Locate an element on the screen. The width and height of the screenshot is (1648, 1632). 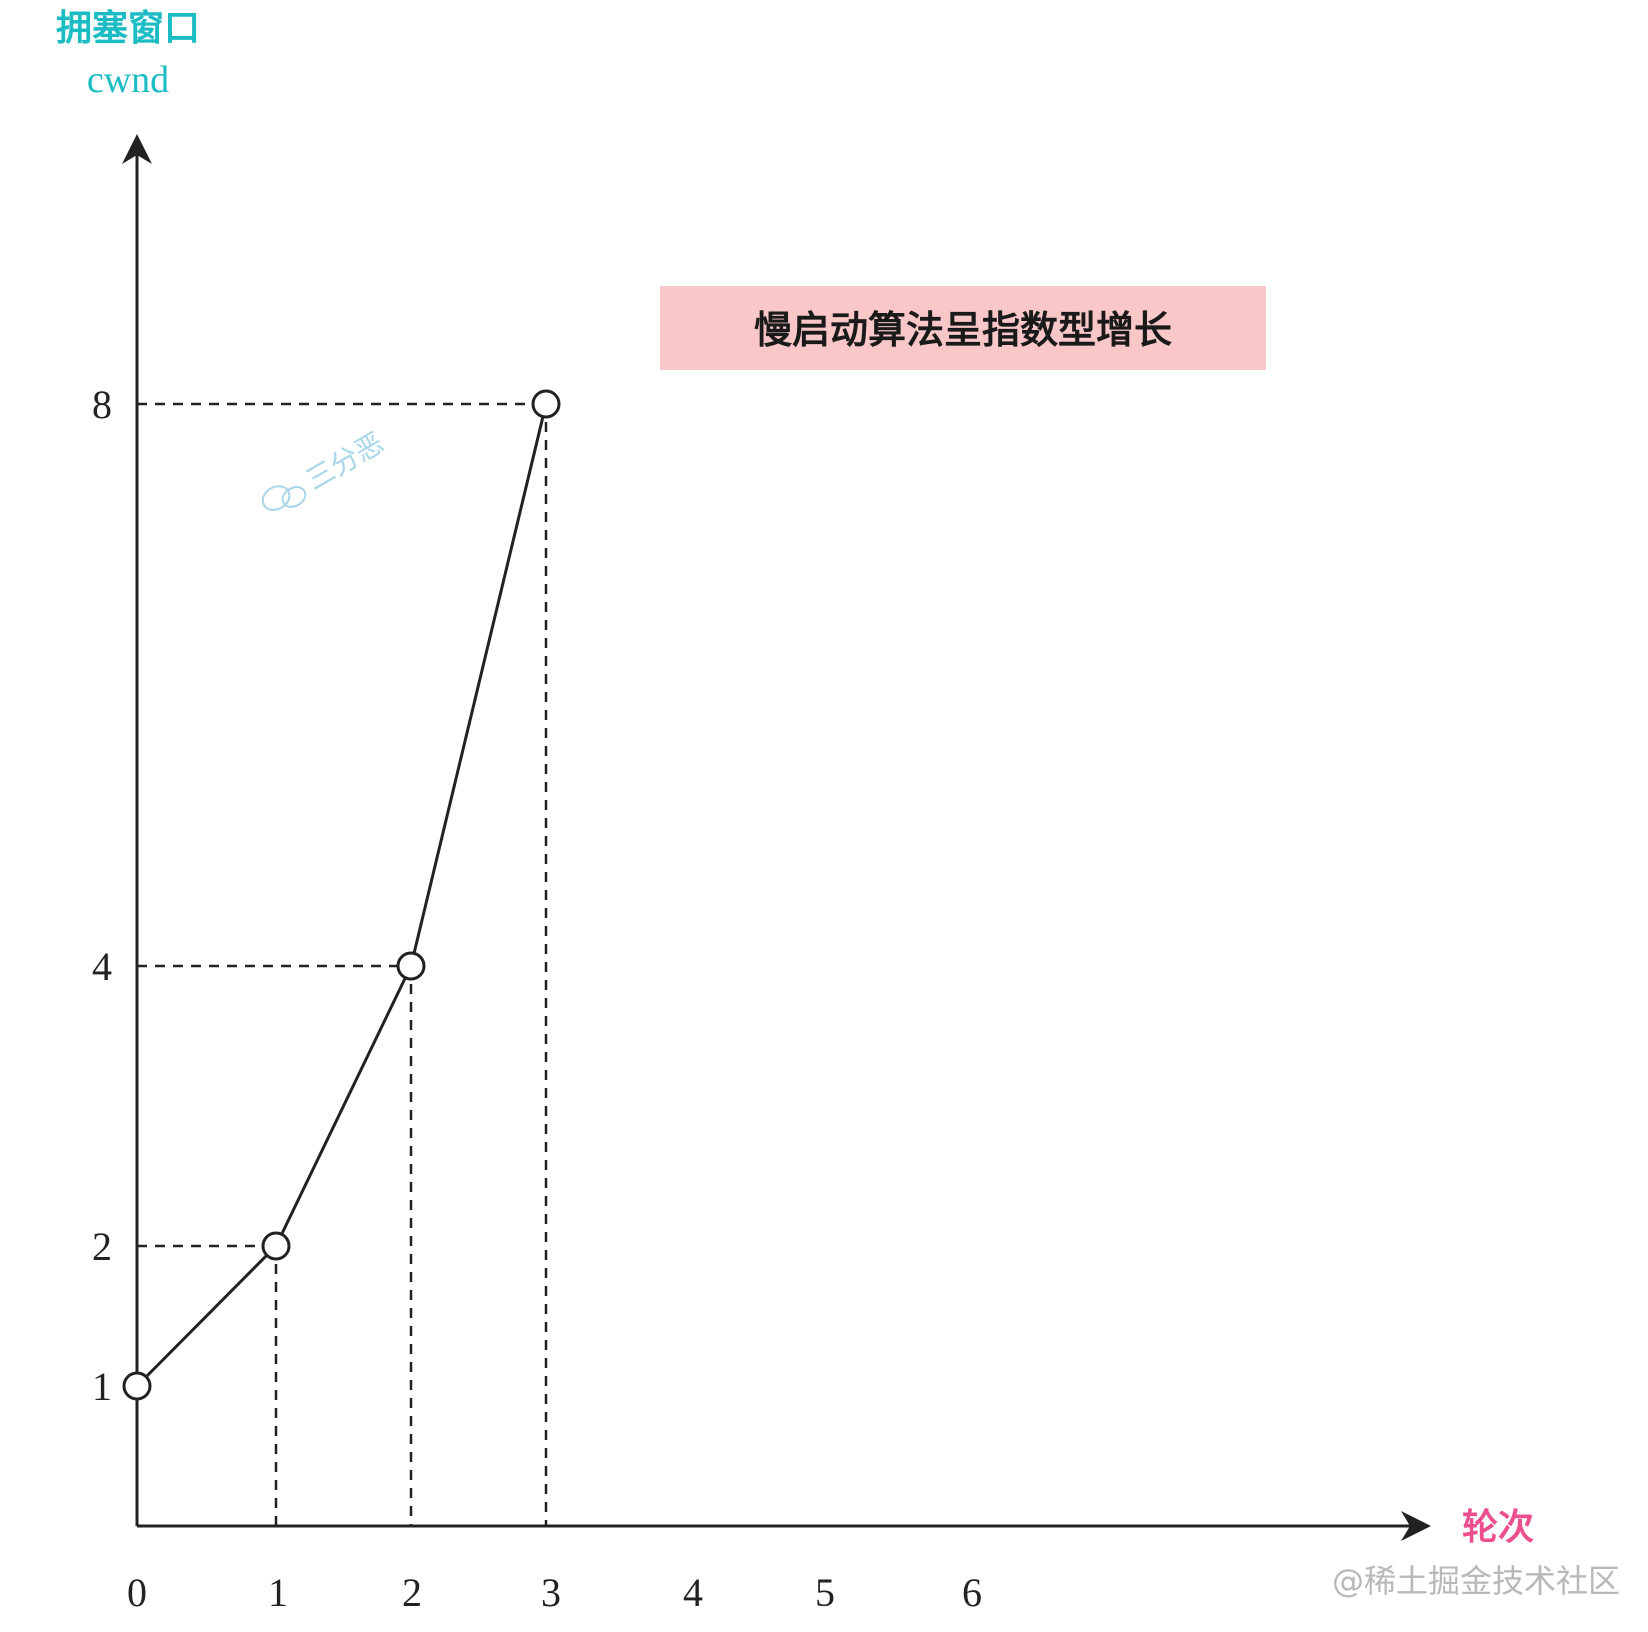
watermark: 三分恶 is located at coordinates (325, 468).